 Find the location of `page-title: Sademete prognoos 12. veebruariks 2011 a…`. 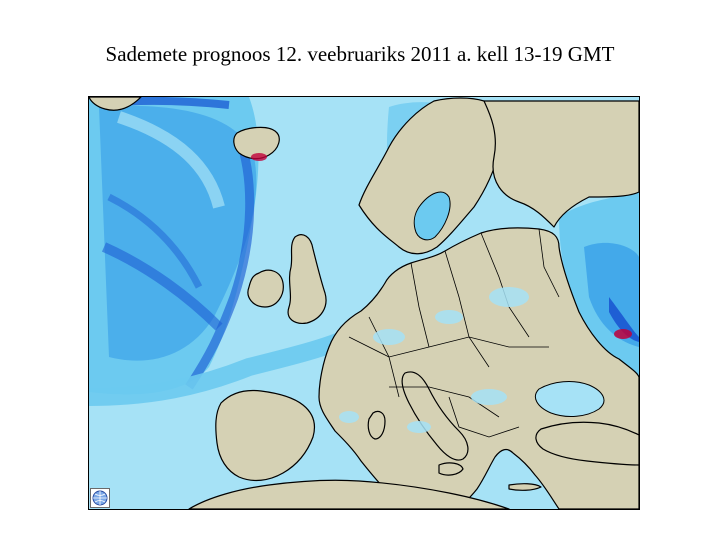

page-title: Sademete prognoos 12. veebruariks 2011 a… is located at coordinates (360, 54).